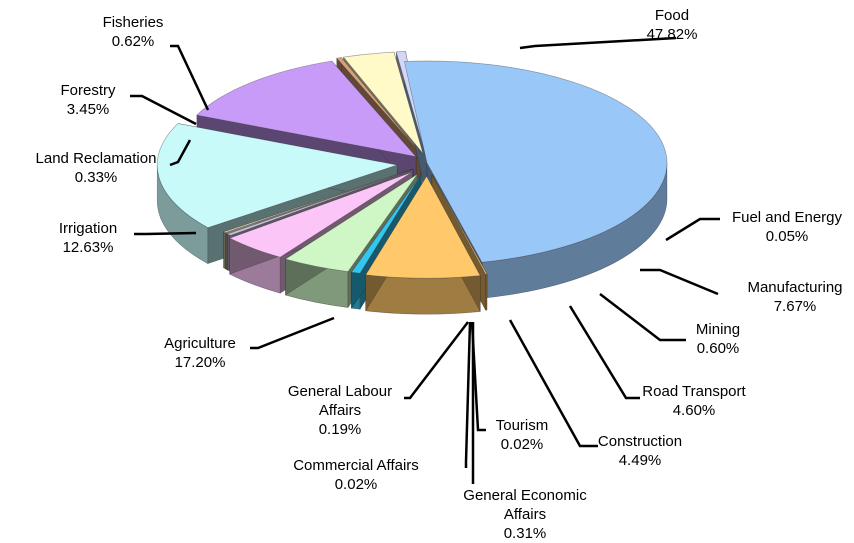 The image size is (854, 543). What do you see at coordinates (180, 153) in the screenshot?
I see `leader-line-land-reclamation` at bounding box center [180, 153].